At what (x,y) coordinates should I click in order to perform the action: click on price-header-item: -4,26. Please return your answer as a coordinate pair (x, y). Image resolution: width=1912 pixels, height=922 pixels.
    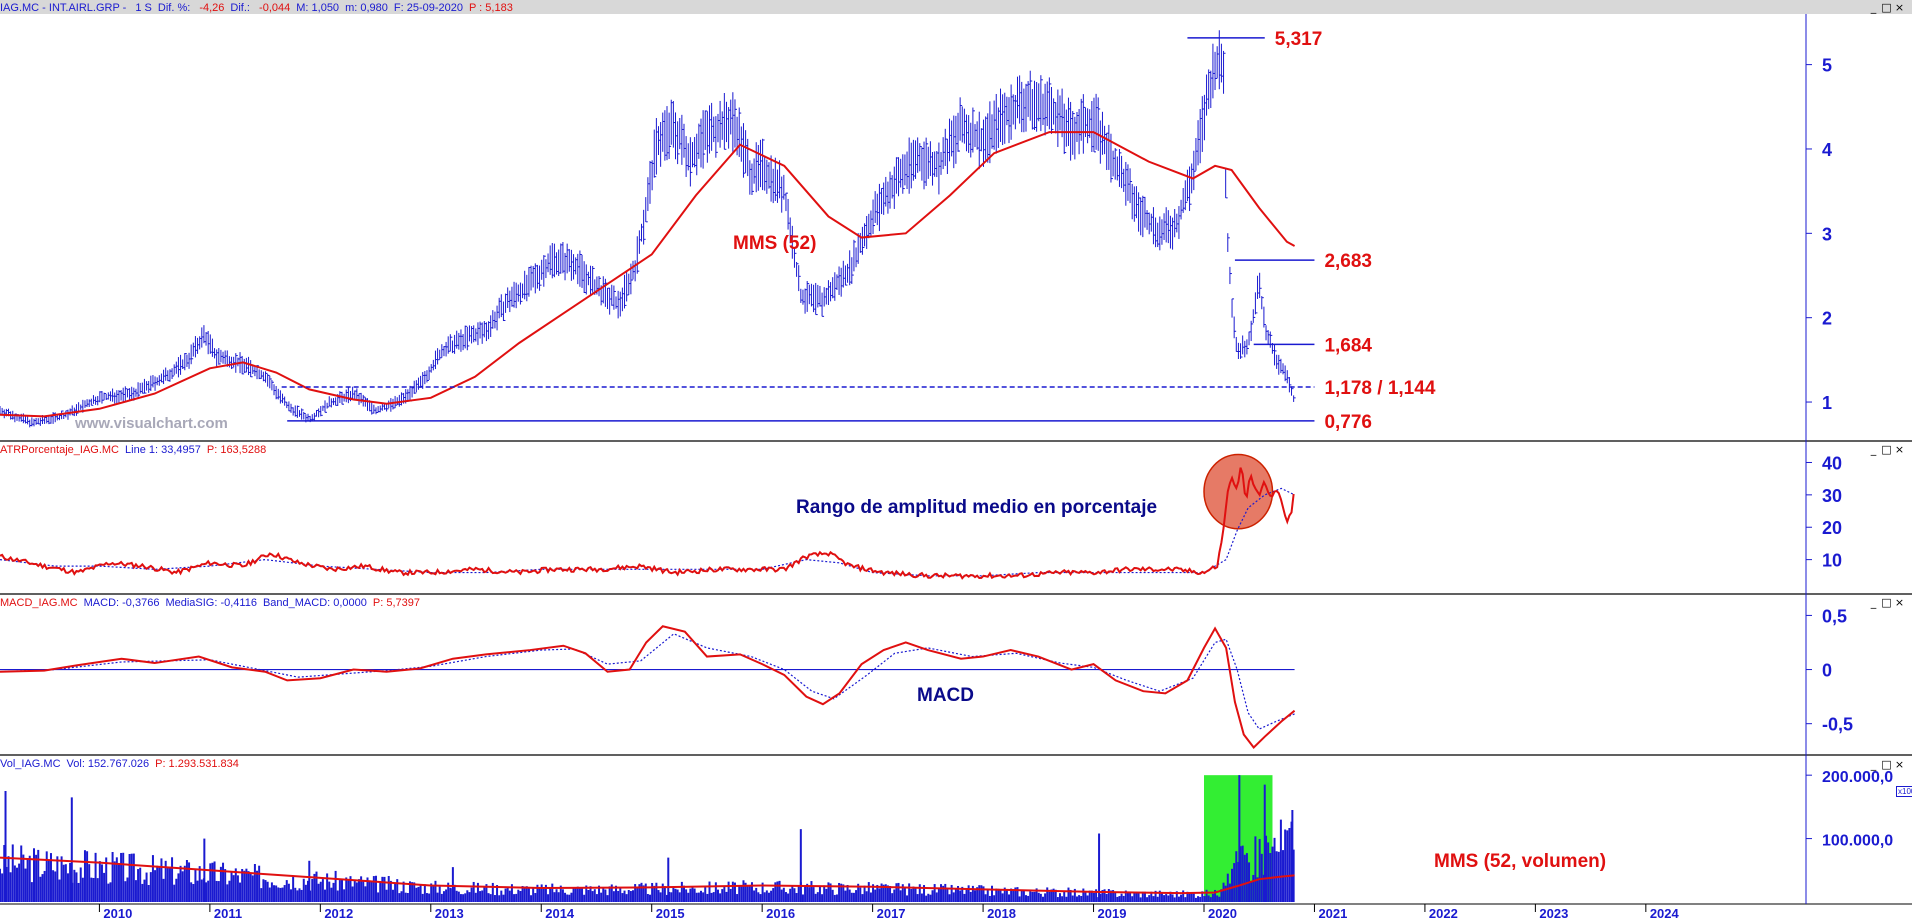
    Looking at the image, I should click on (212, 8).